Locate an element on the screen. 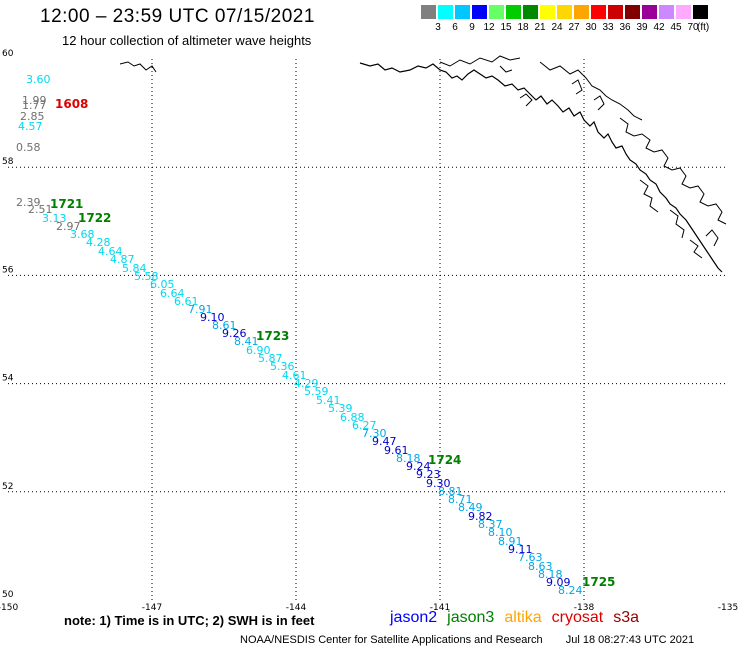  latitude-tick-label: 52 is located at coordinates (7, 487).